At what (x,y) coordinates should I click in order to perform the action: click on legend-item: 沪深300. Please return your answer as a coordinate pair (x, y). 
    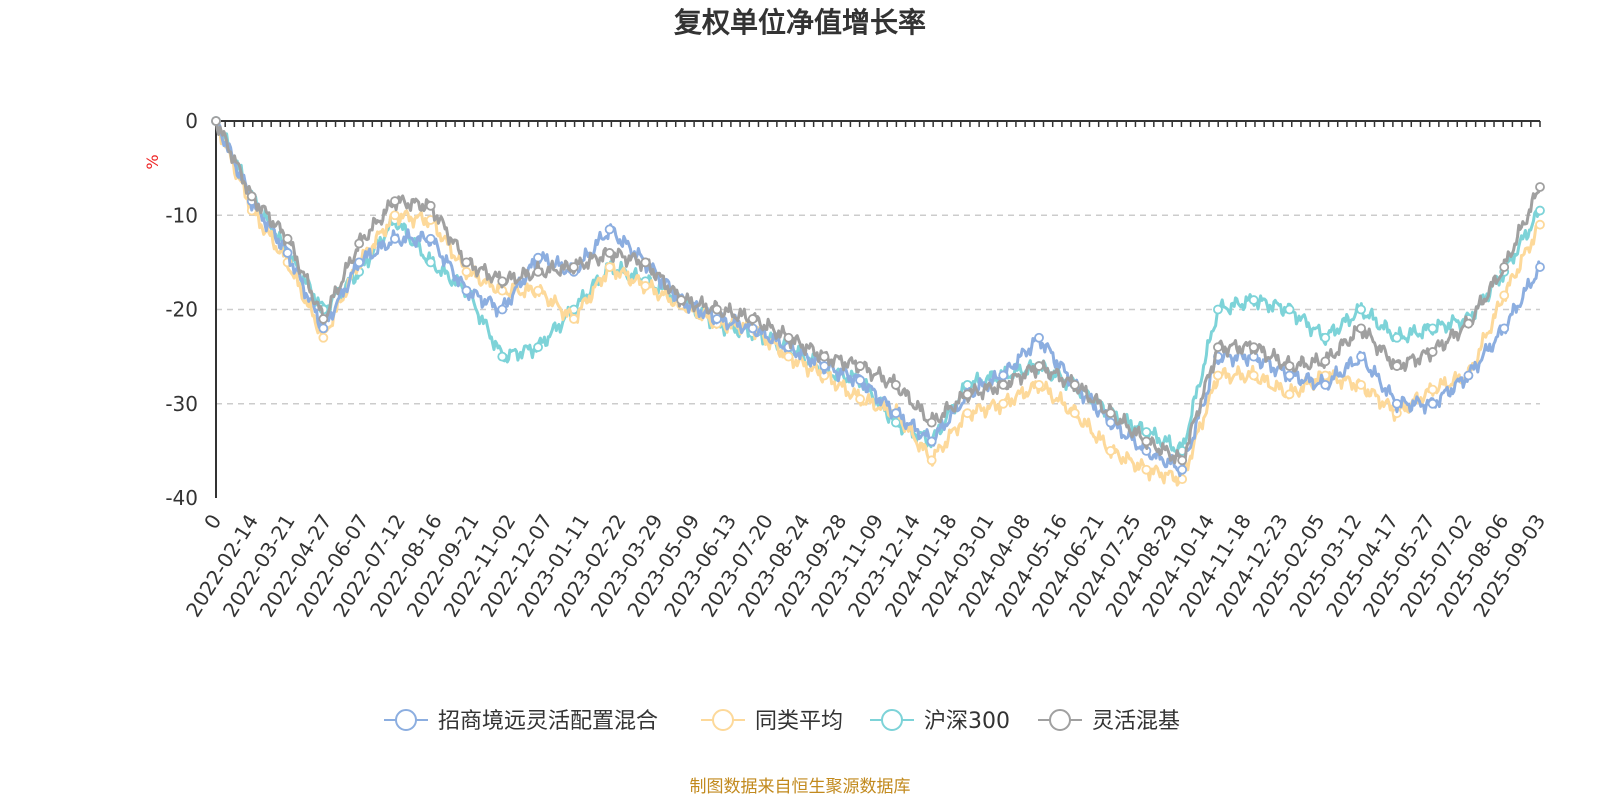
    Looking at the image, I should click on (940, 721).